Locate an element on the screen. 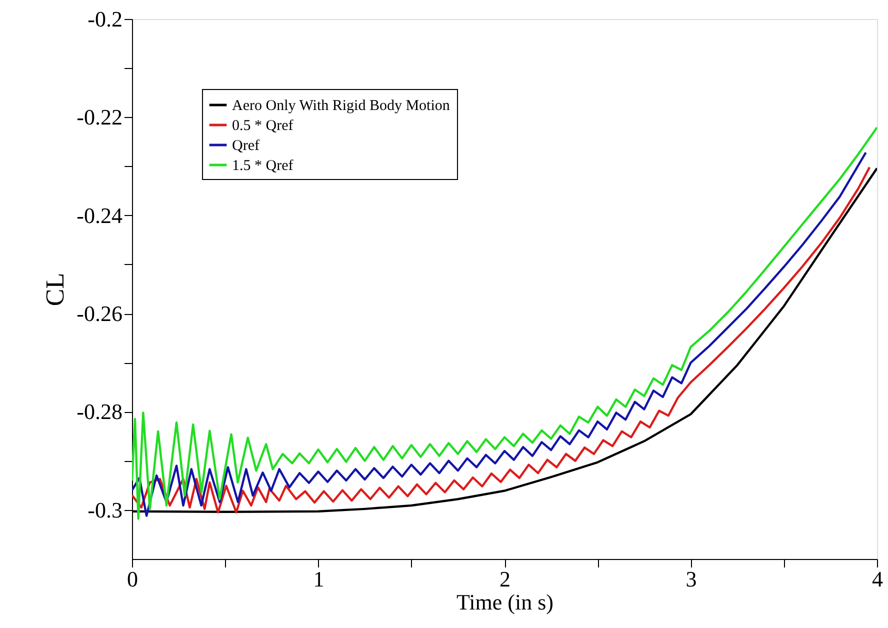 The image size is (888, 628). y-tick-label: -0.28 is located at coordinates (99, 411).